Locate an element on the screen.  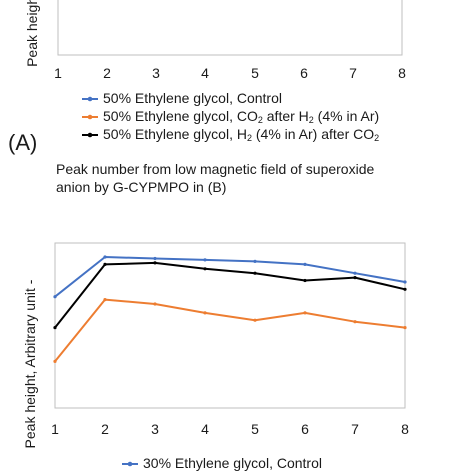
panel-label: (A) is located at coordinates (23, 142).